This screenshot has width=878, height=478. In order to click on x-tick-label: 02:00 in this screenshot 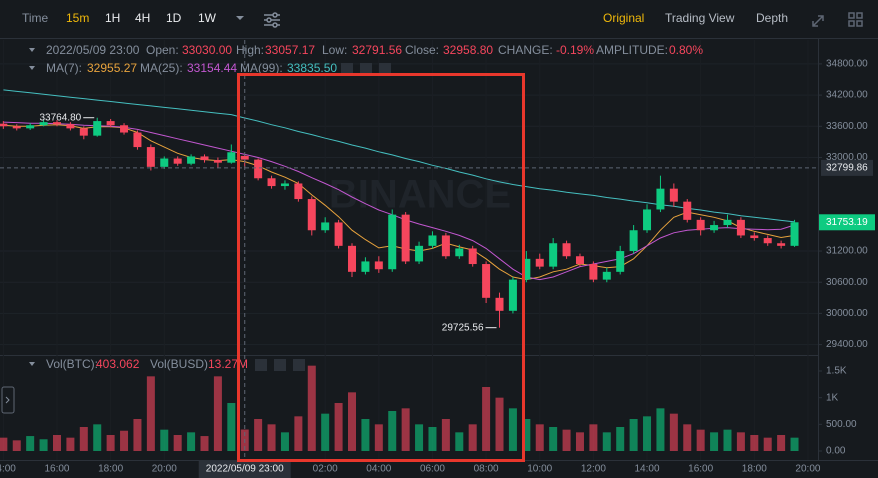, I will do `click(325, 469)`.